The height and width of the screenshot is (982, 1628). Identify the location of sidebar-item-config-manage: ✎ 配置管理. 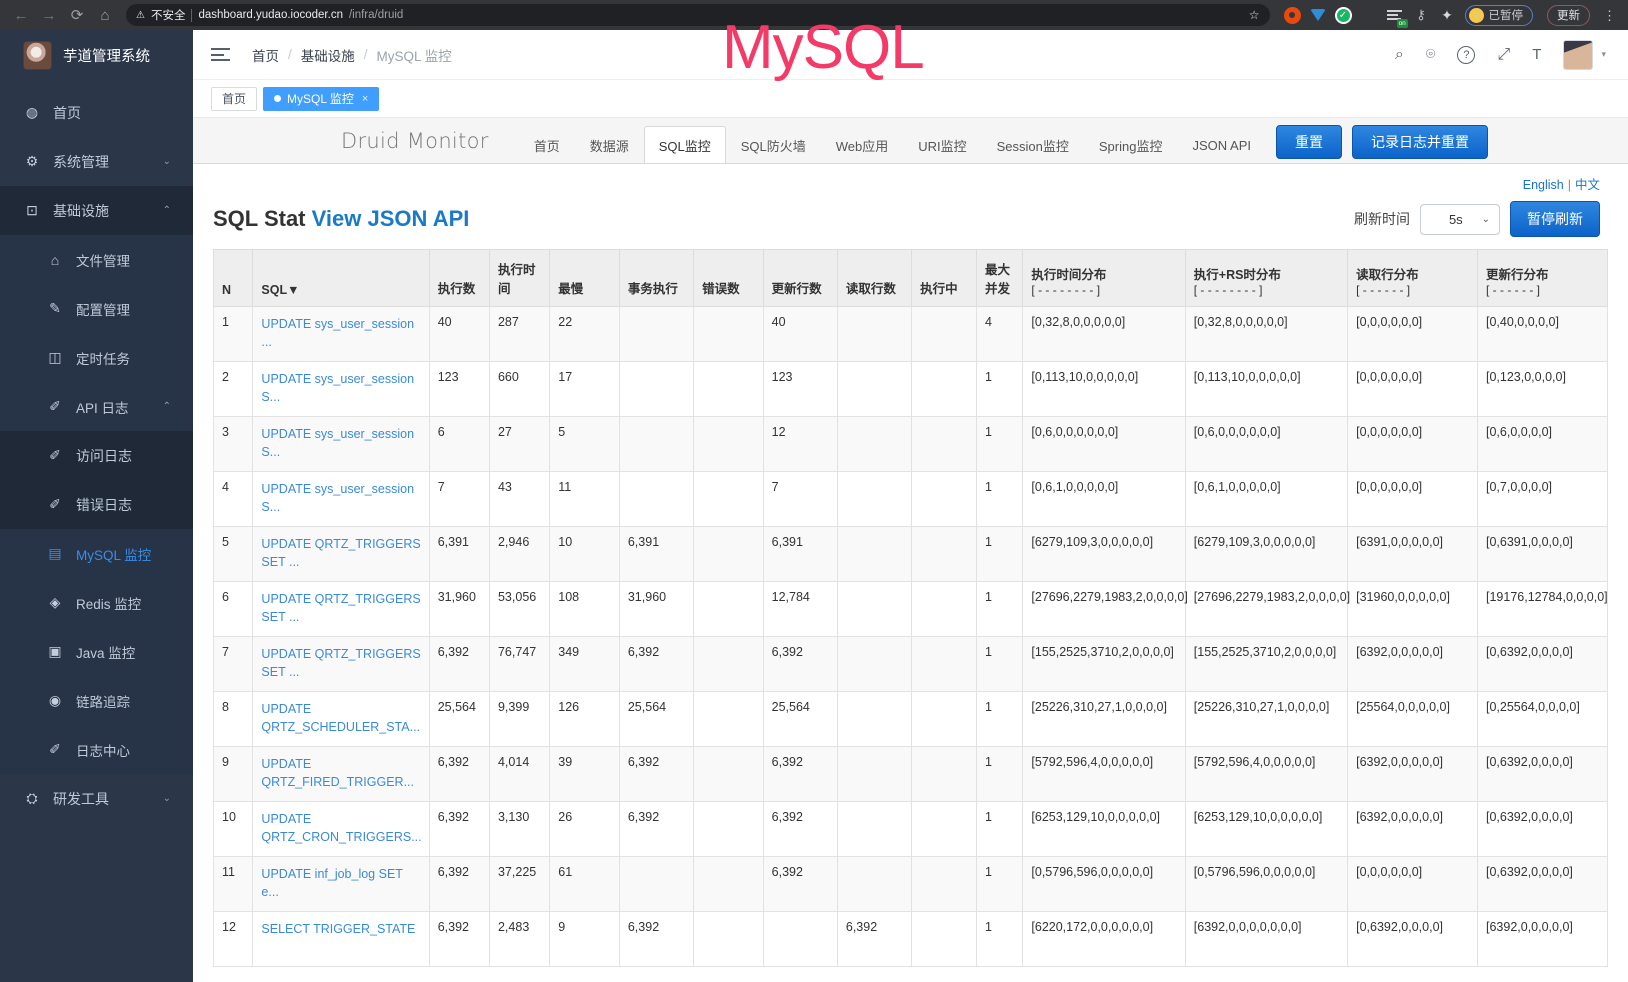
(96, 308).